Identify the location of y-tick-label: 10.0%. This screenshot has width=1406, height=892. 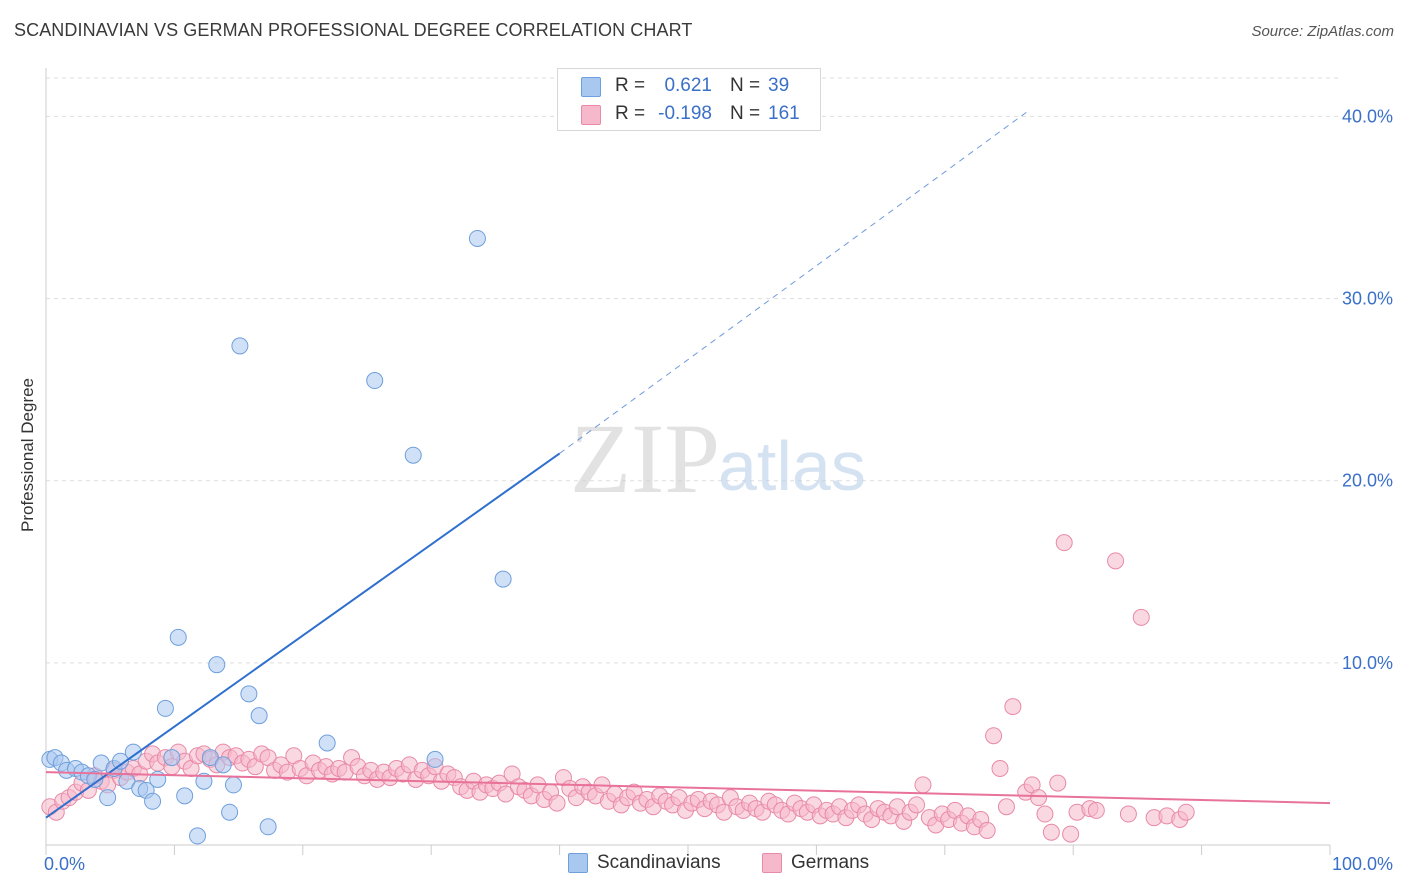
(1367, 663).